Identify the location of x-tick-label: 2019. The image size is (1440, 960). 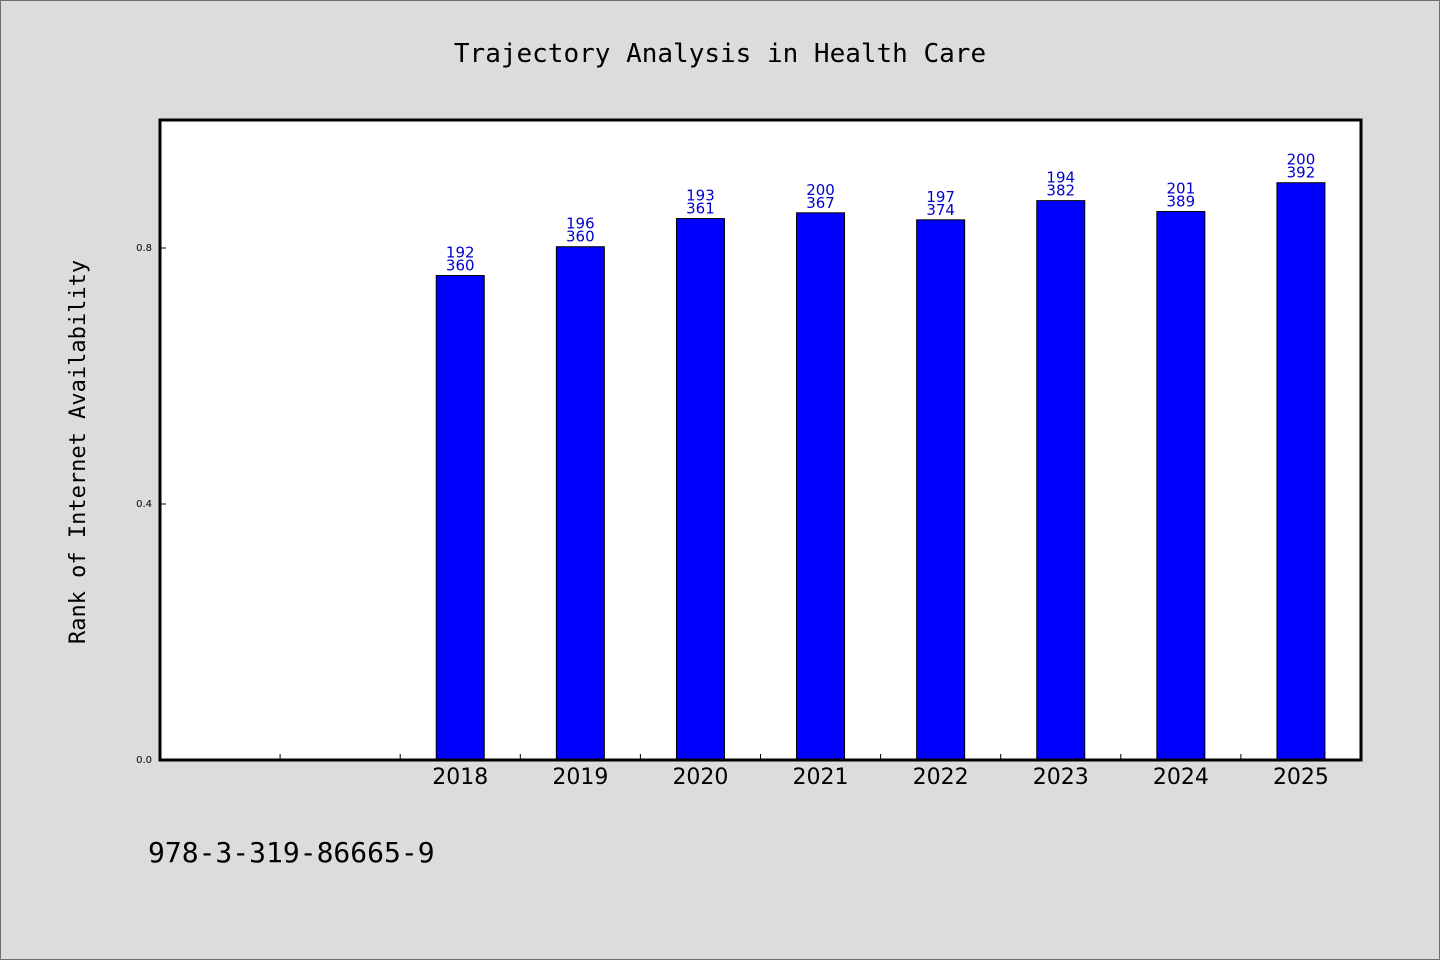
(580, 777).